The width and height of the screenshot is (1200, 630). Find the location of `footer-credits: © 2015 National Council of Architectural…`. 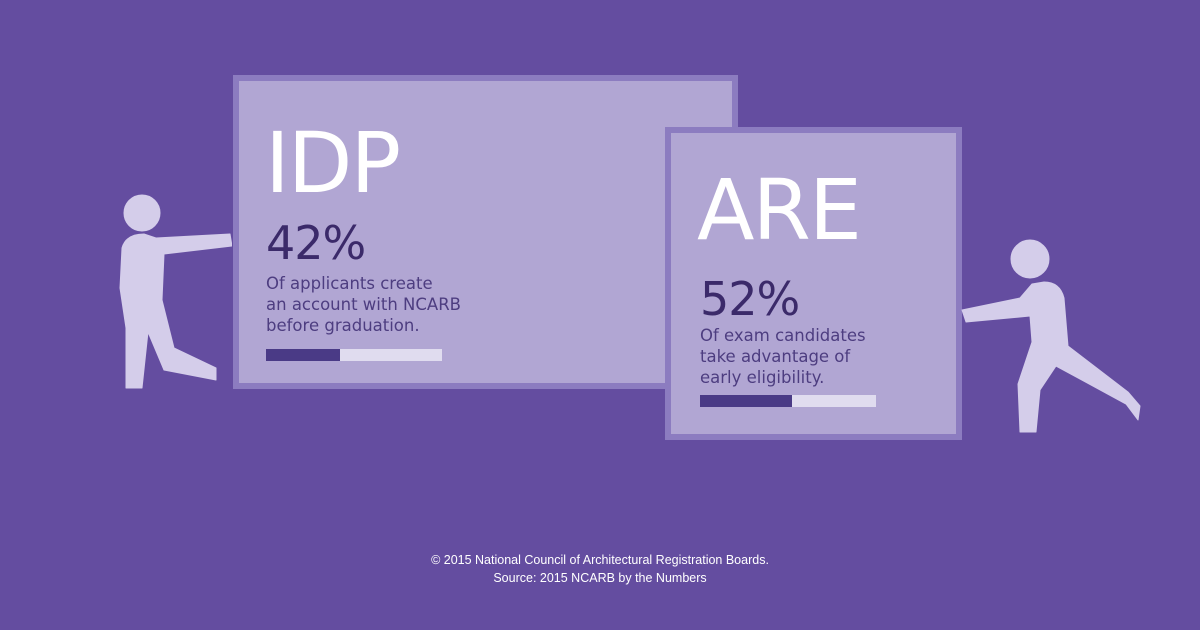

footer-credits: © 2015 National Council of Architectural… is located at coordinates (600, 569).